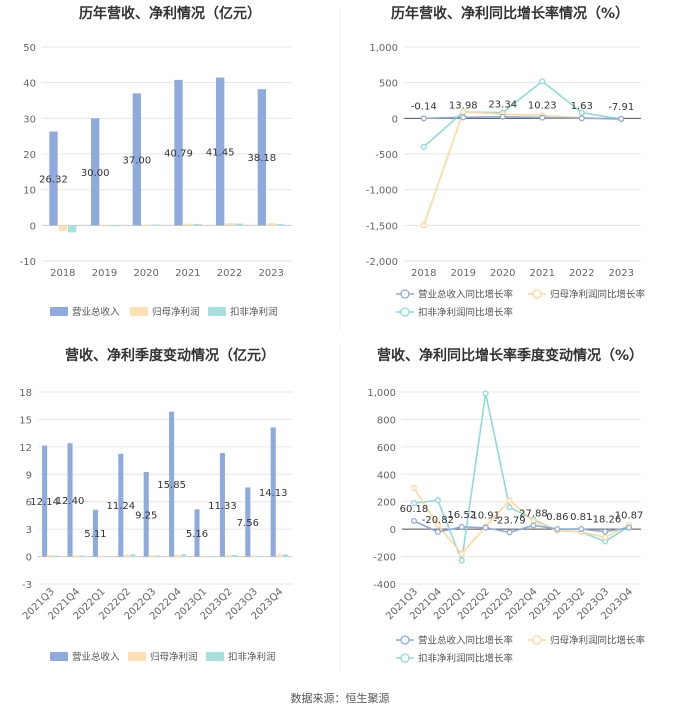 The image size is (680, 712). I want to click on bar-data-label: 37.00, so click(137, 160).